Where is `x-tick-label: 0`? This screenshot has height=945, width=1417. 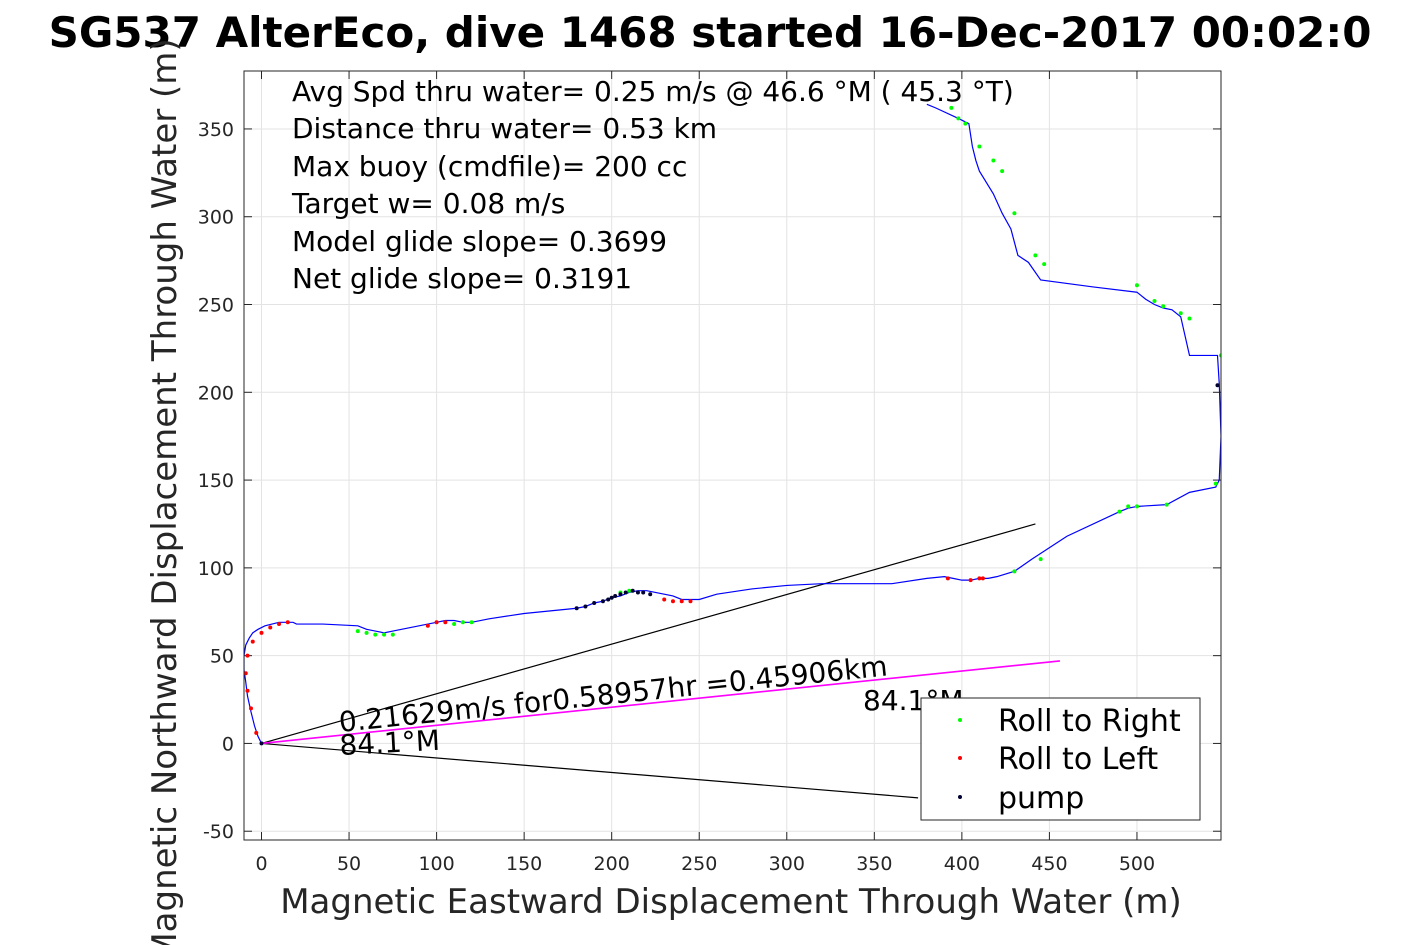 x-tick-label: 0 is located at coordinates (261, 864).